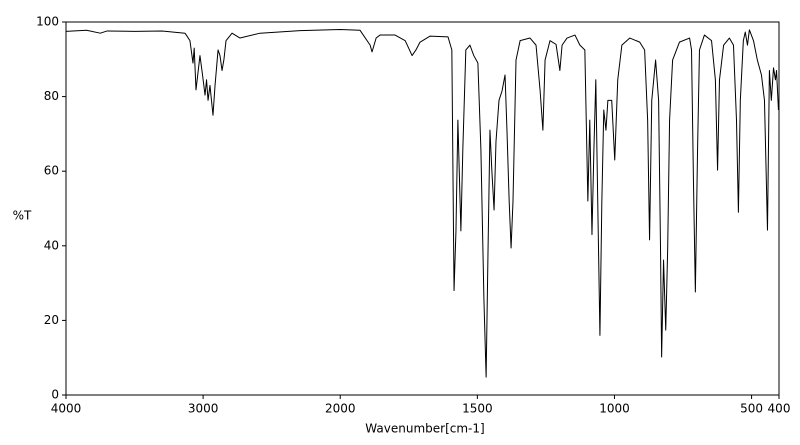  What do you see at coordinates (66, 409) in the screenshot?
I see `x-tick-label: 4000` at bounding box center [66, 409].